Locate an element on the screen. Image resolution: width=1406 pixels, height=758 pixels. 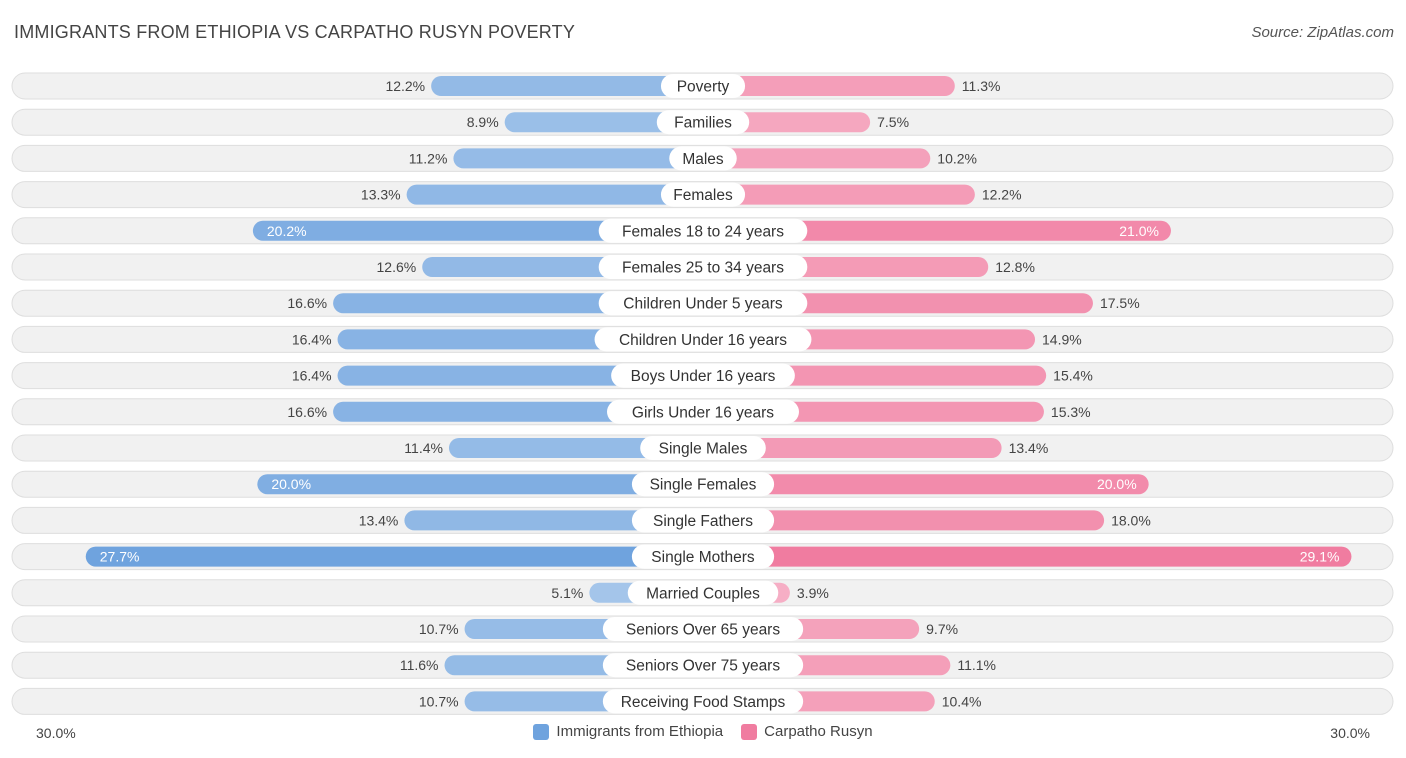
value-label-ethiopia: 11.2% is located at coordinates (428, 158).